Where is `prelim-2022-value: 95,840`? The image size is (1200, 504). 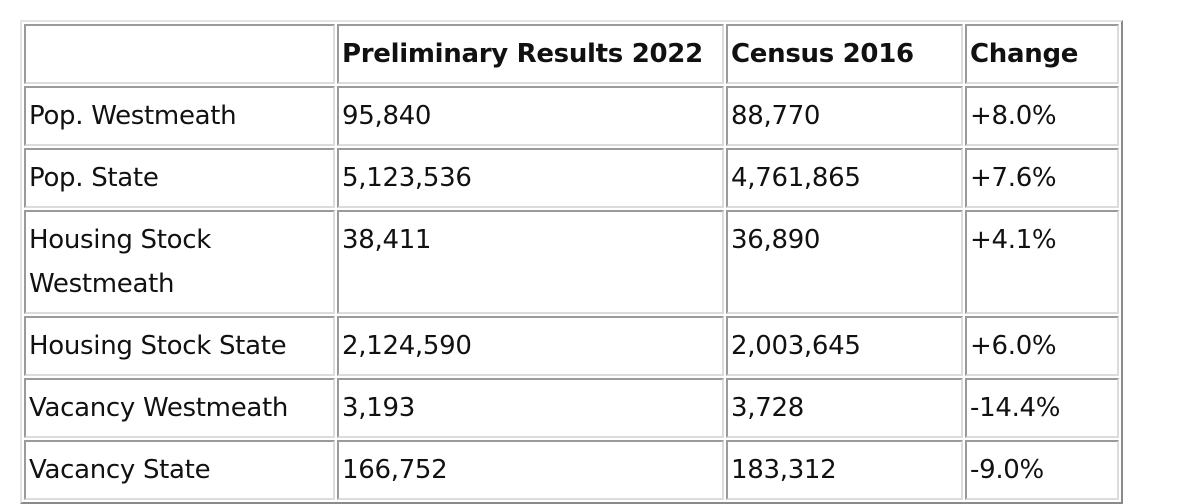 prelim-2022-value: 95,840 is located at coordinates (530, 116).